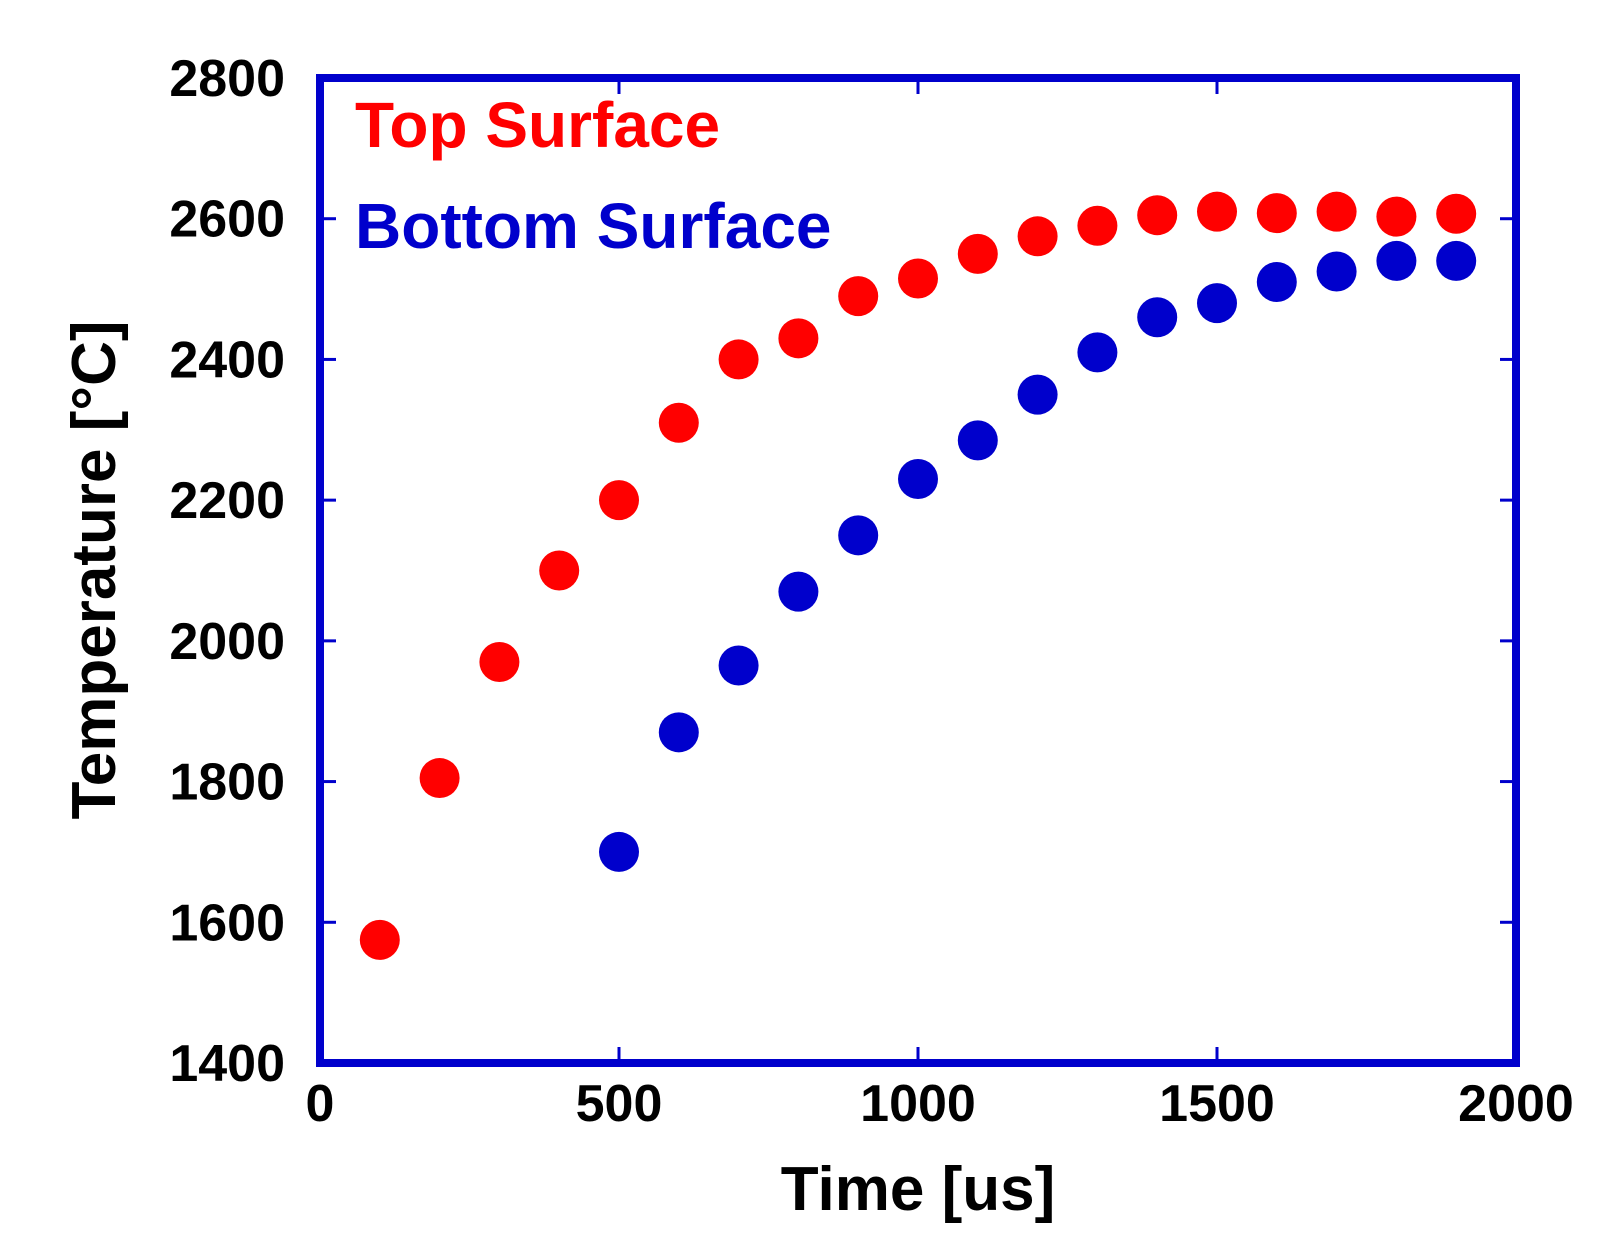  What do you see at coordinates (227, 923) in the screenshot?
I see `y-tick-label: 1600` at bounding box center [227, 923].